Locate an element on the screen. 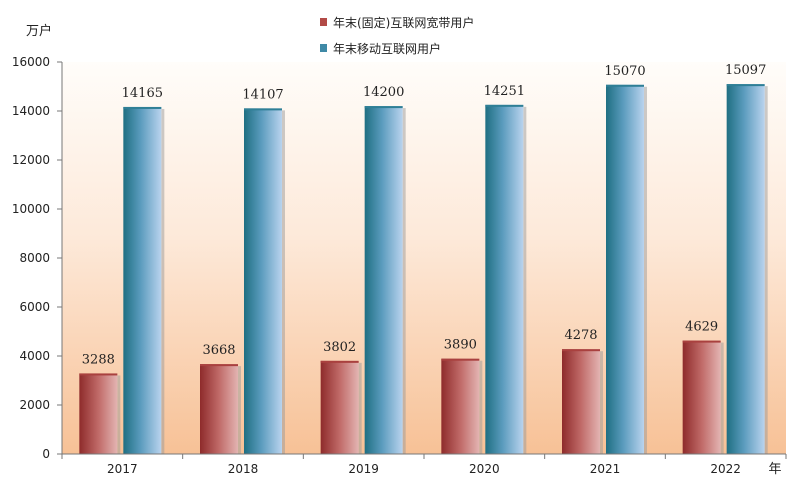 The height and width of the screenshot is (486, 798). legend-label-broadband: 年末(固定)互联网宽带用户 is located at coordinates (404, 22).